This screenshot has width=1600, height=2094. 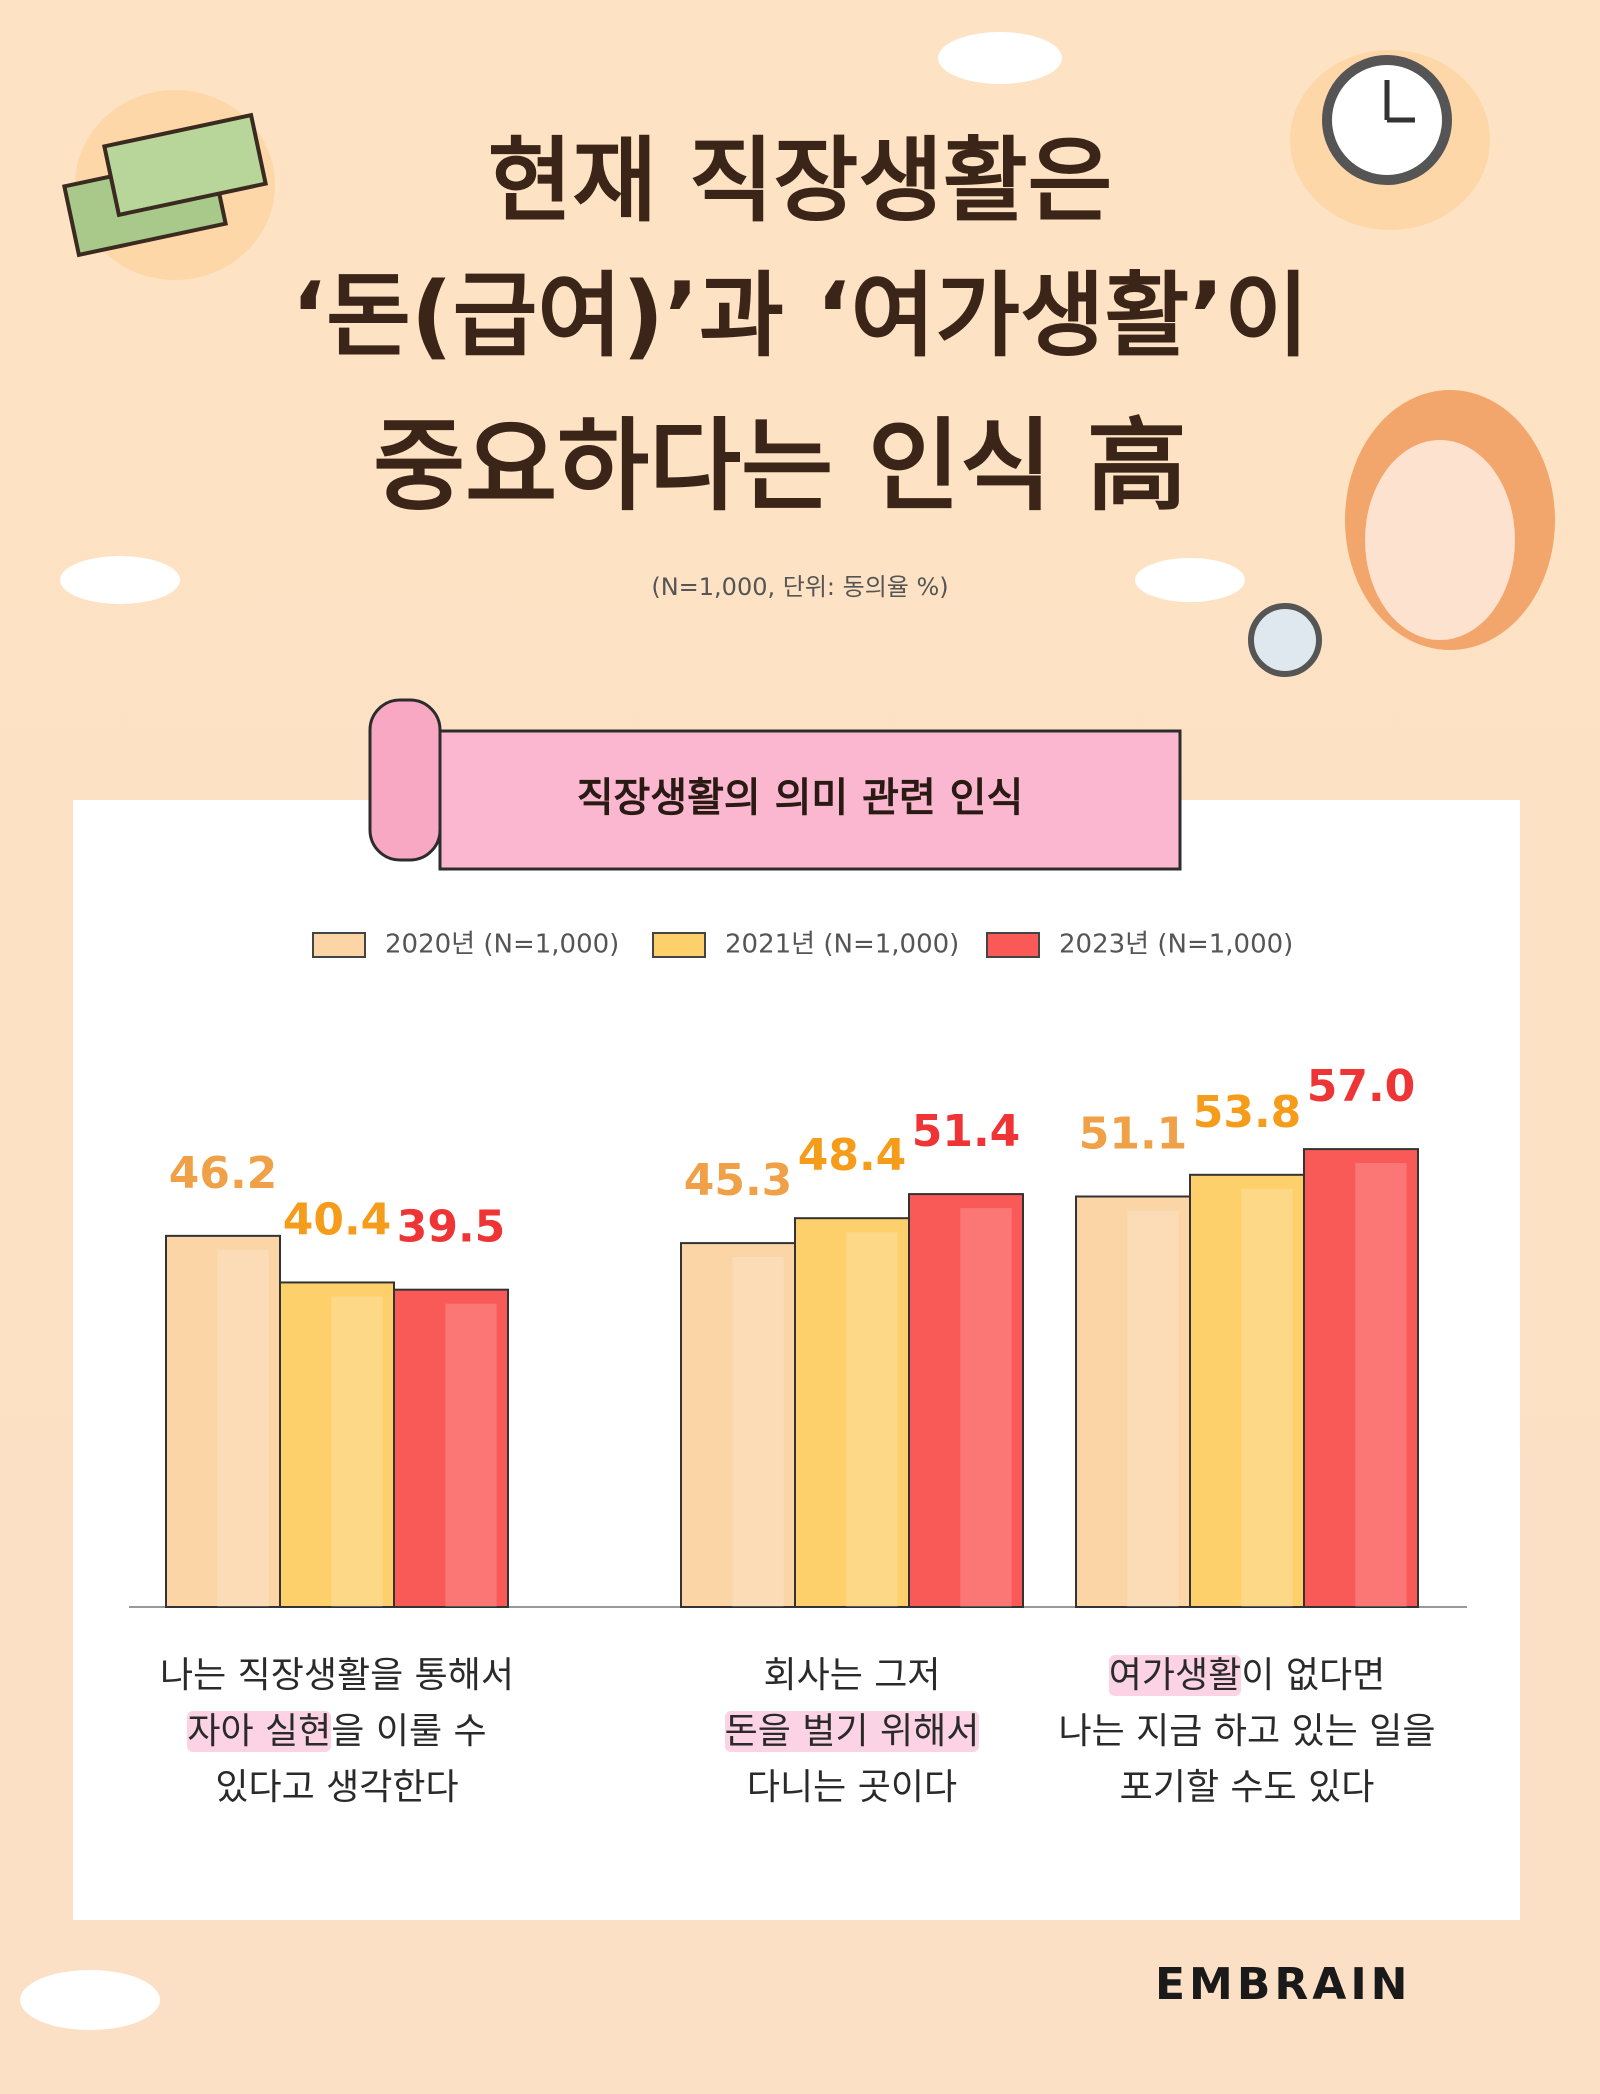 I want to click on value-label: 48.4, so click(x=852, y=1155).